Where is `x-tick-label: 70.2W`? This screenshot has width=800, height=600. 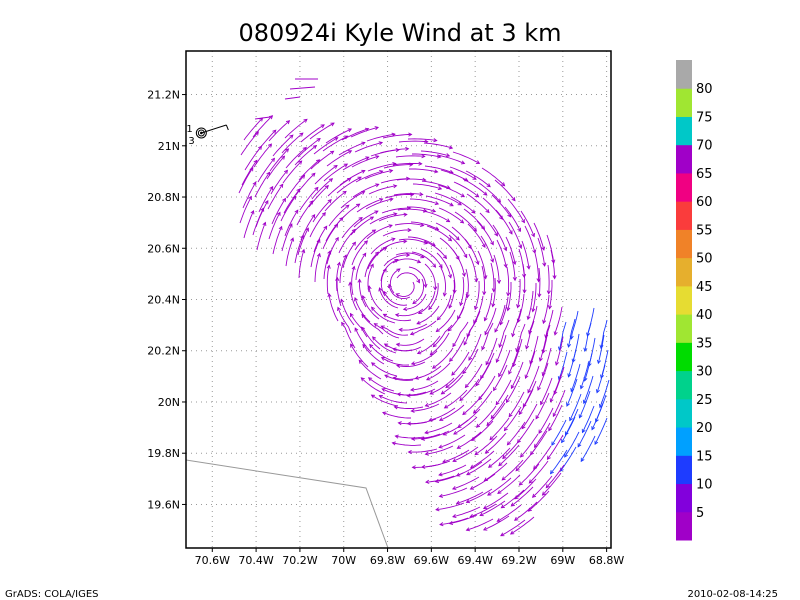 x-tick-label: 70.2W is located at coordinates (299, 560).